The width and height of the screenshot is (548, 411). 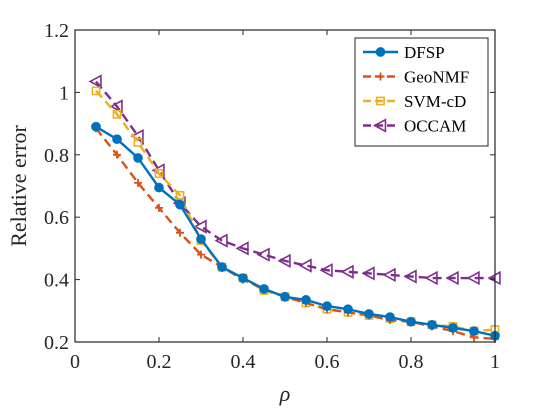 What do you see at coordinates (56, 343) in the screenshot?
I see `y-tick-label: 0.2` at bounding box center [56, 343].